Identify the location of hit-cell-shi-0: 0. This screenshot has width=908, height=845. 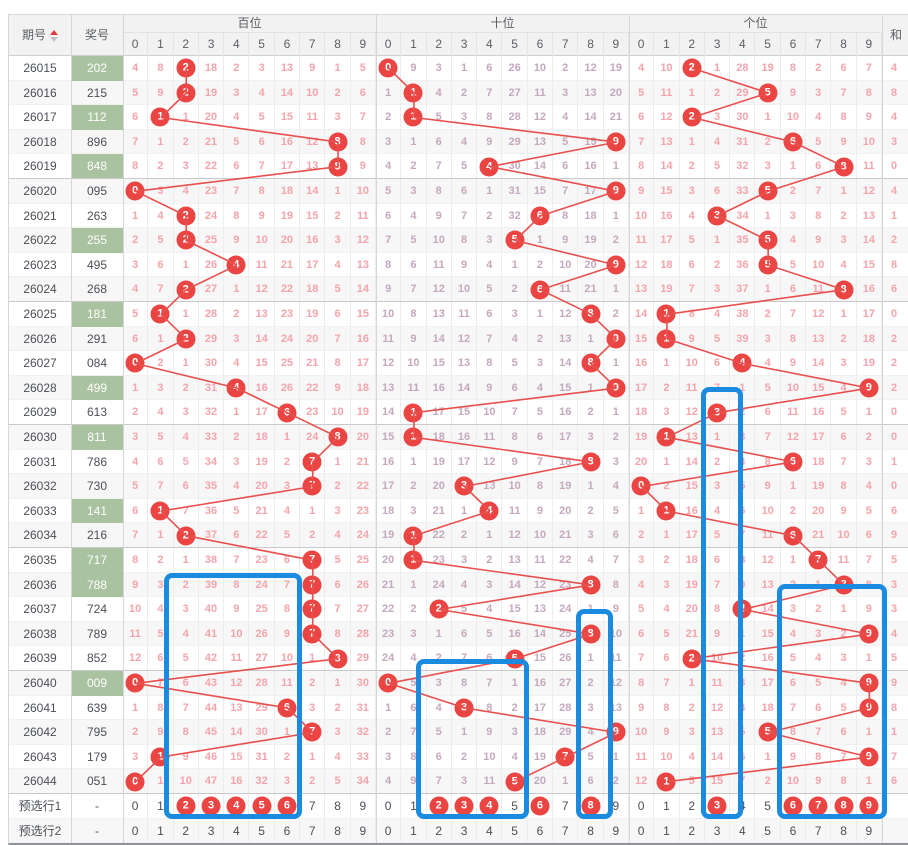
(389, 68).